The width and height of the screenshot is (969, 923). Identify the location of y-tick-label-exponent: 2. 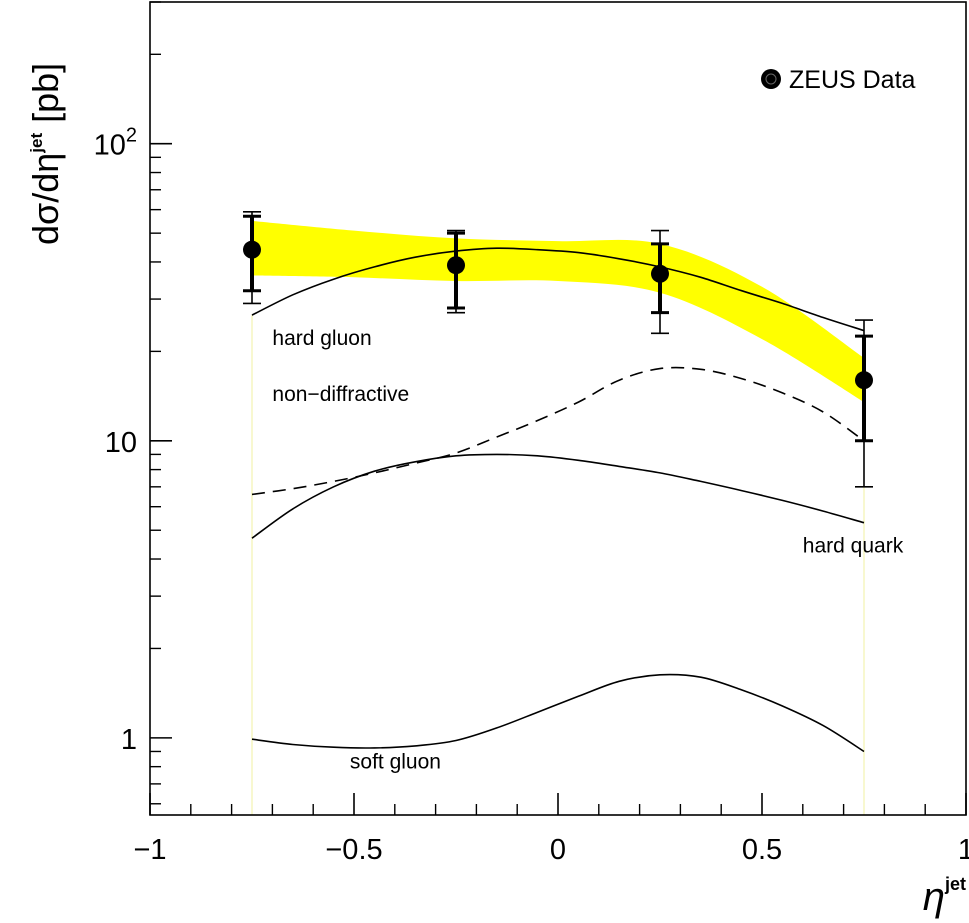
(131, 136).